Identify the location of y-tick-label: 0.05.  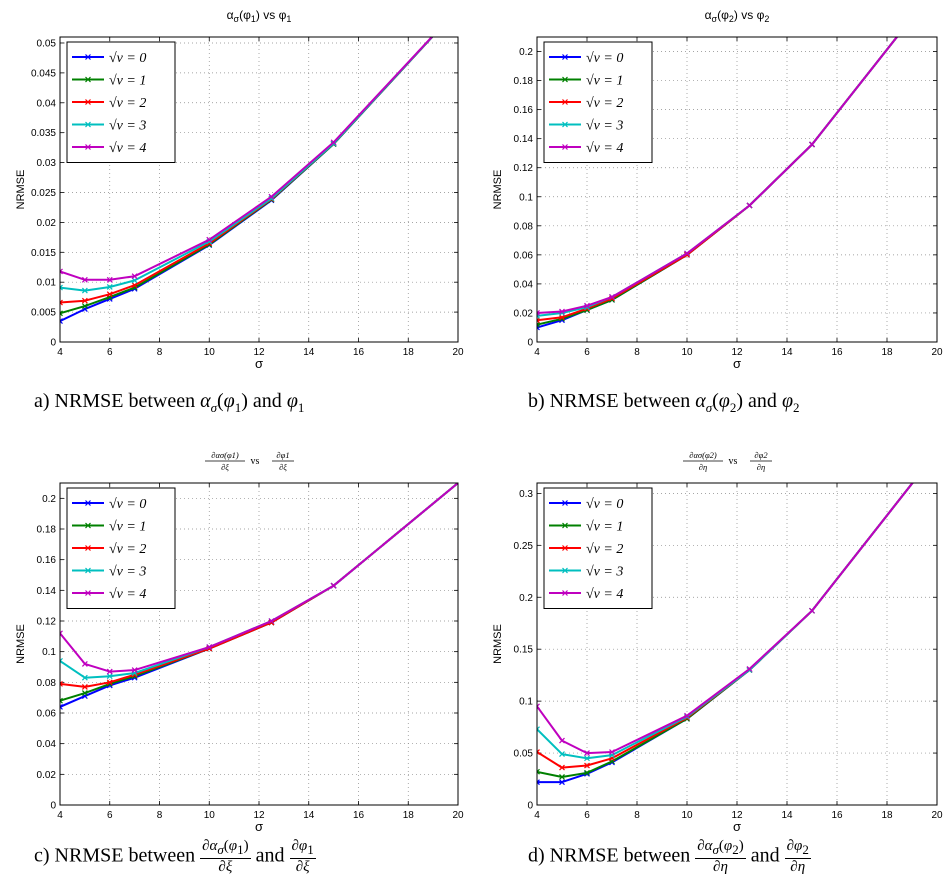
(524, 754).